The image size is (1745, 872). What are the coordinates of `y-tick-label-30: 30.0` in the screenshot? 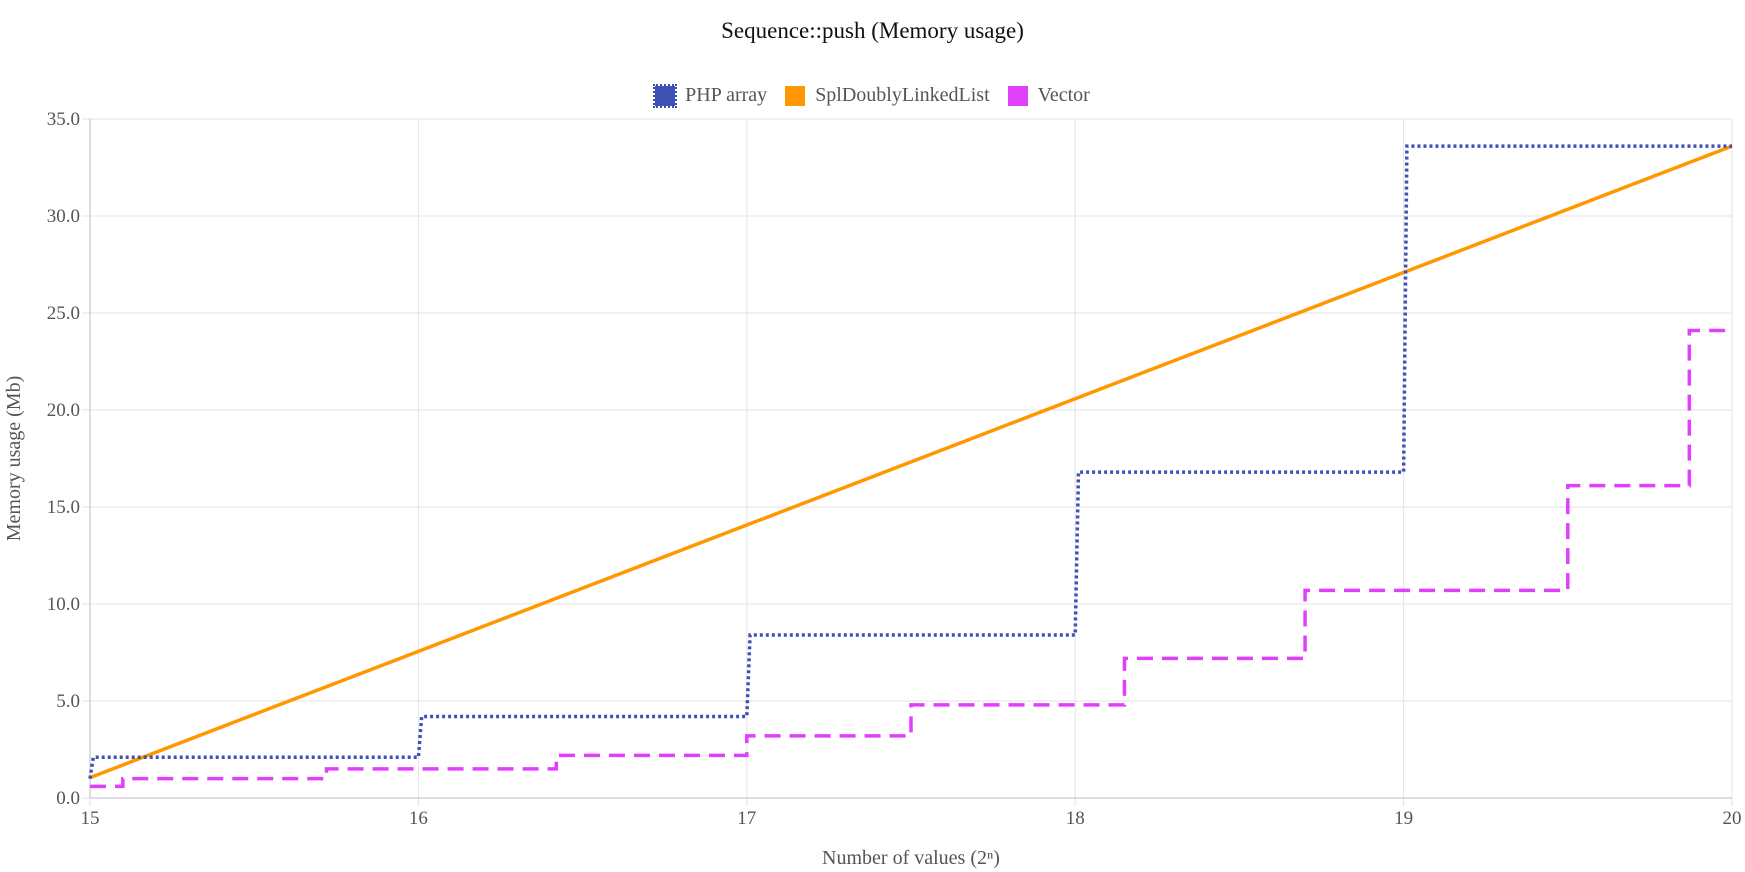 It's located at (63, 216).